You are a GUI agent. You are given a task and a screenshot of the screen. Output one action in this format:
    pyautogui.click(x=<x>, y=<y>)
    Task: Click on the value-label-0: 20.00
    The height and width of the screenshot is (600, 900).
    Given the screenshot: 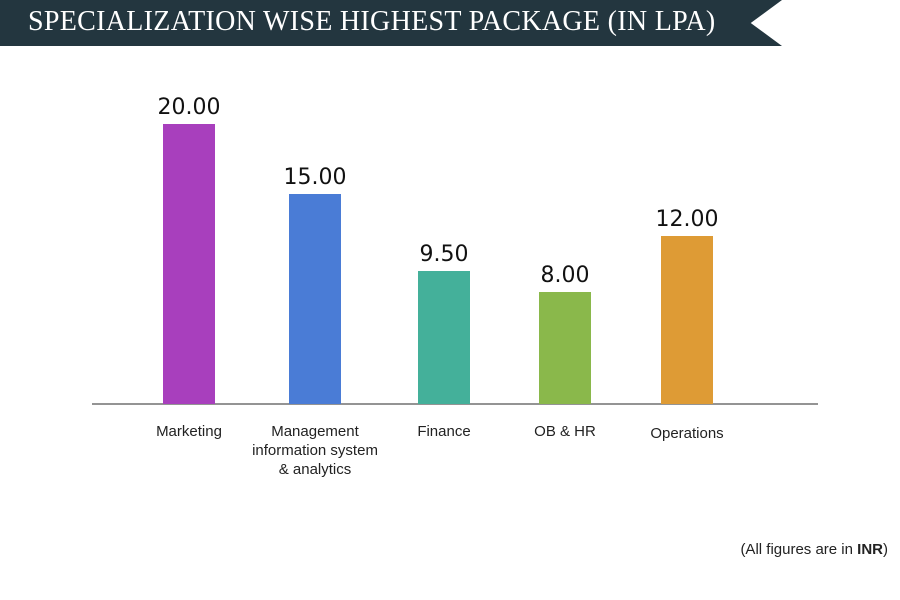 What is the action you would take?
    pyautogui.click(x=189, y=107)
    